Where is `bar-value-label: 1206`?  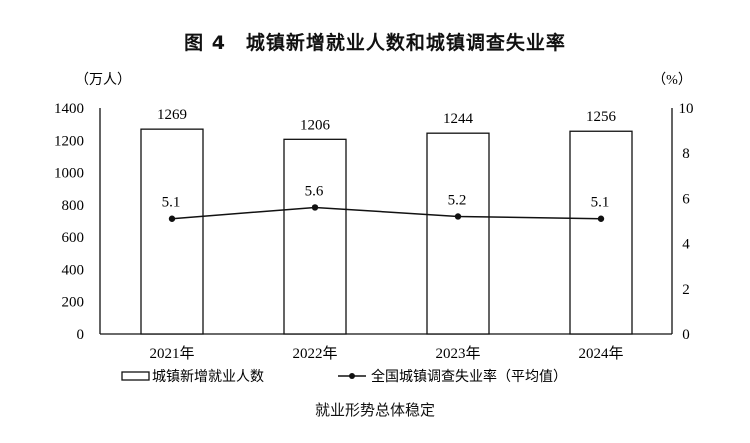
bar-value-label: 1206 is located at coordinates (315, 125).